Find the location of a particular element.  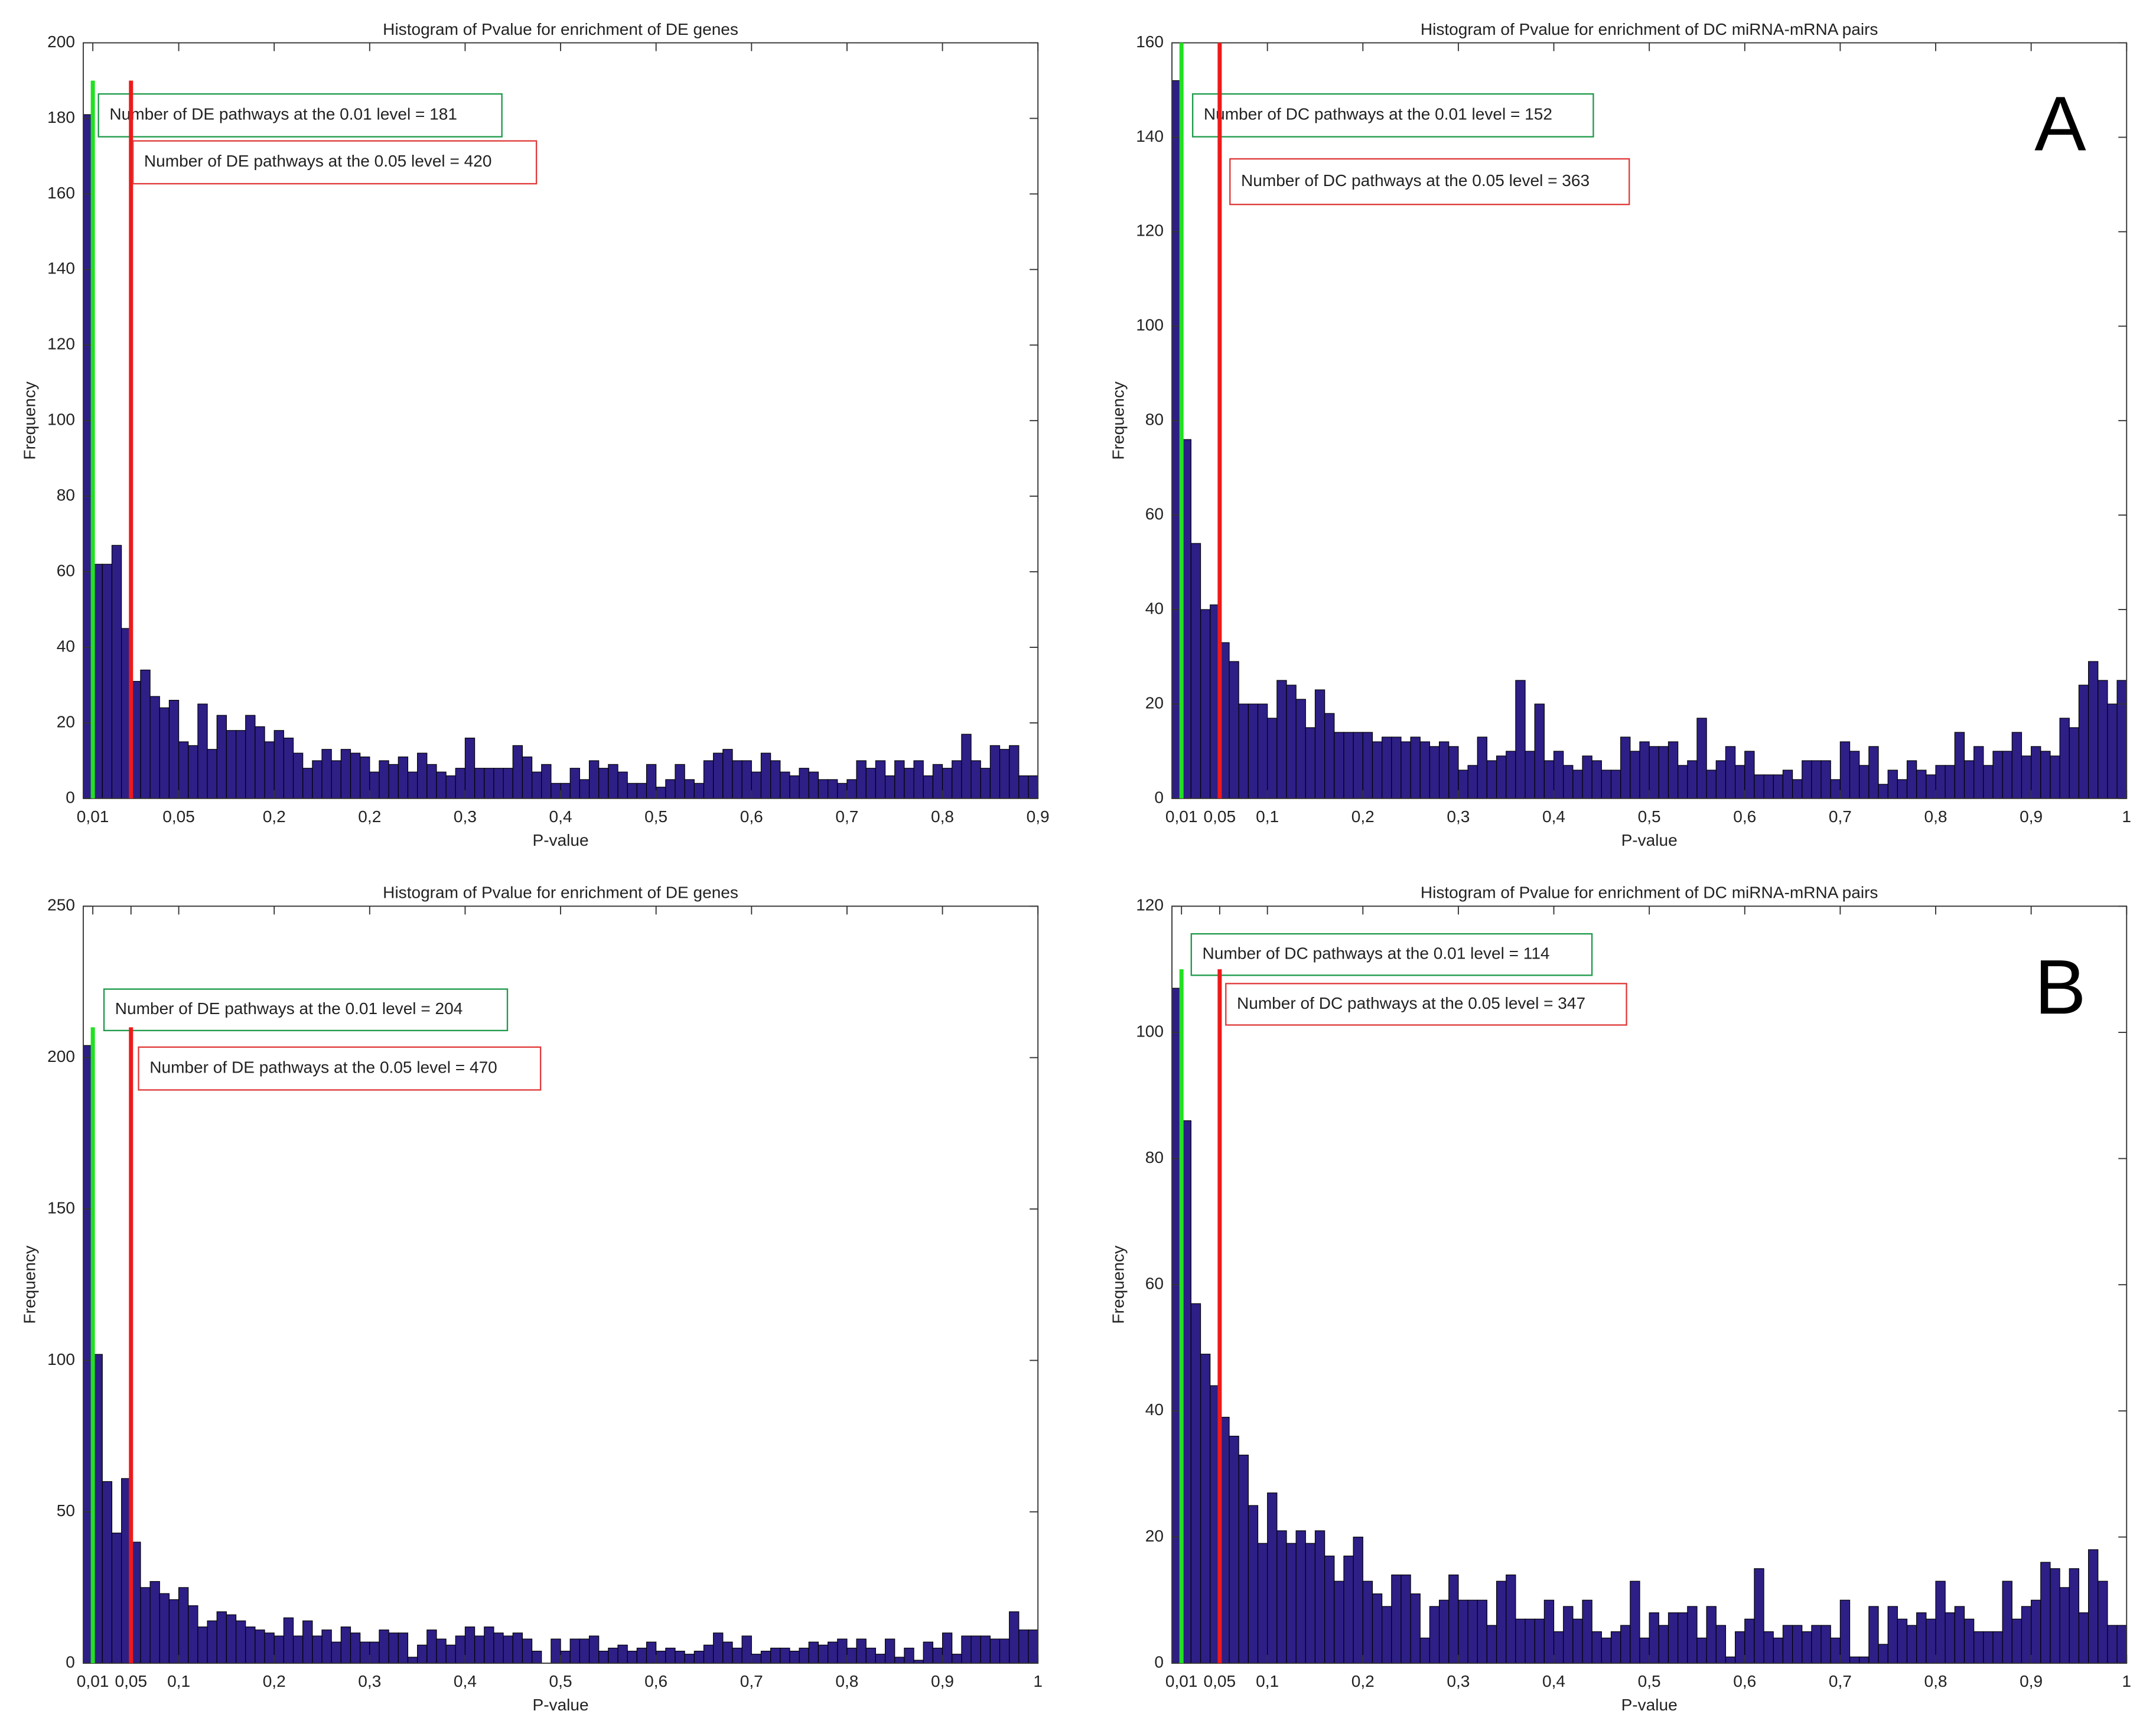

y-tick-label: 140 is located at coordinates (61, 268).